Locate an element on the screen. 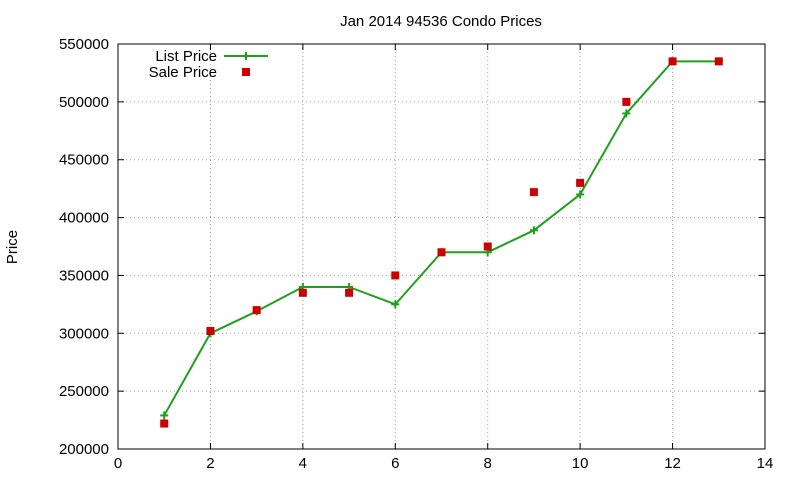 This screenshot has height=485, width=800. legend-marker is located at coordinates (246, 56).